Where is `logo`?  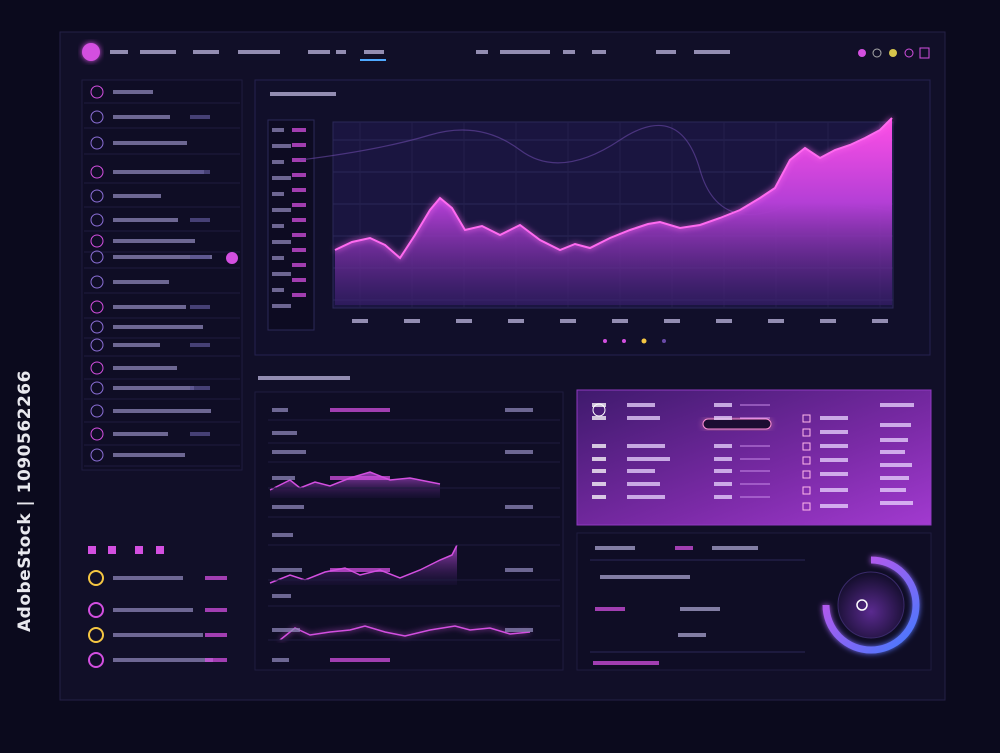 logo is located at coordinates (91, 52).